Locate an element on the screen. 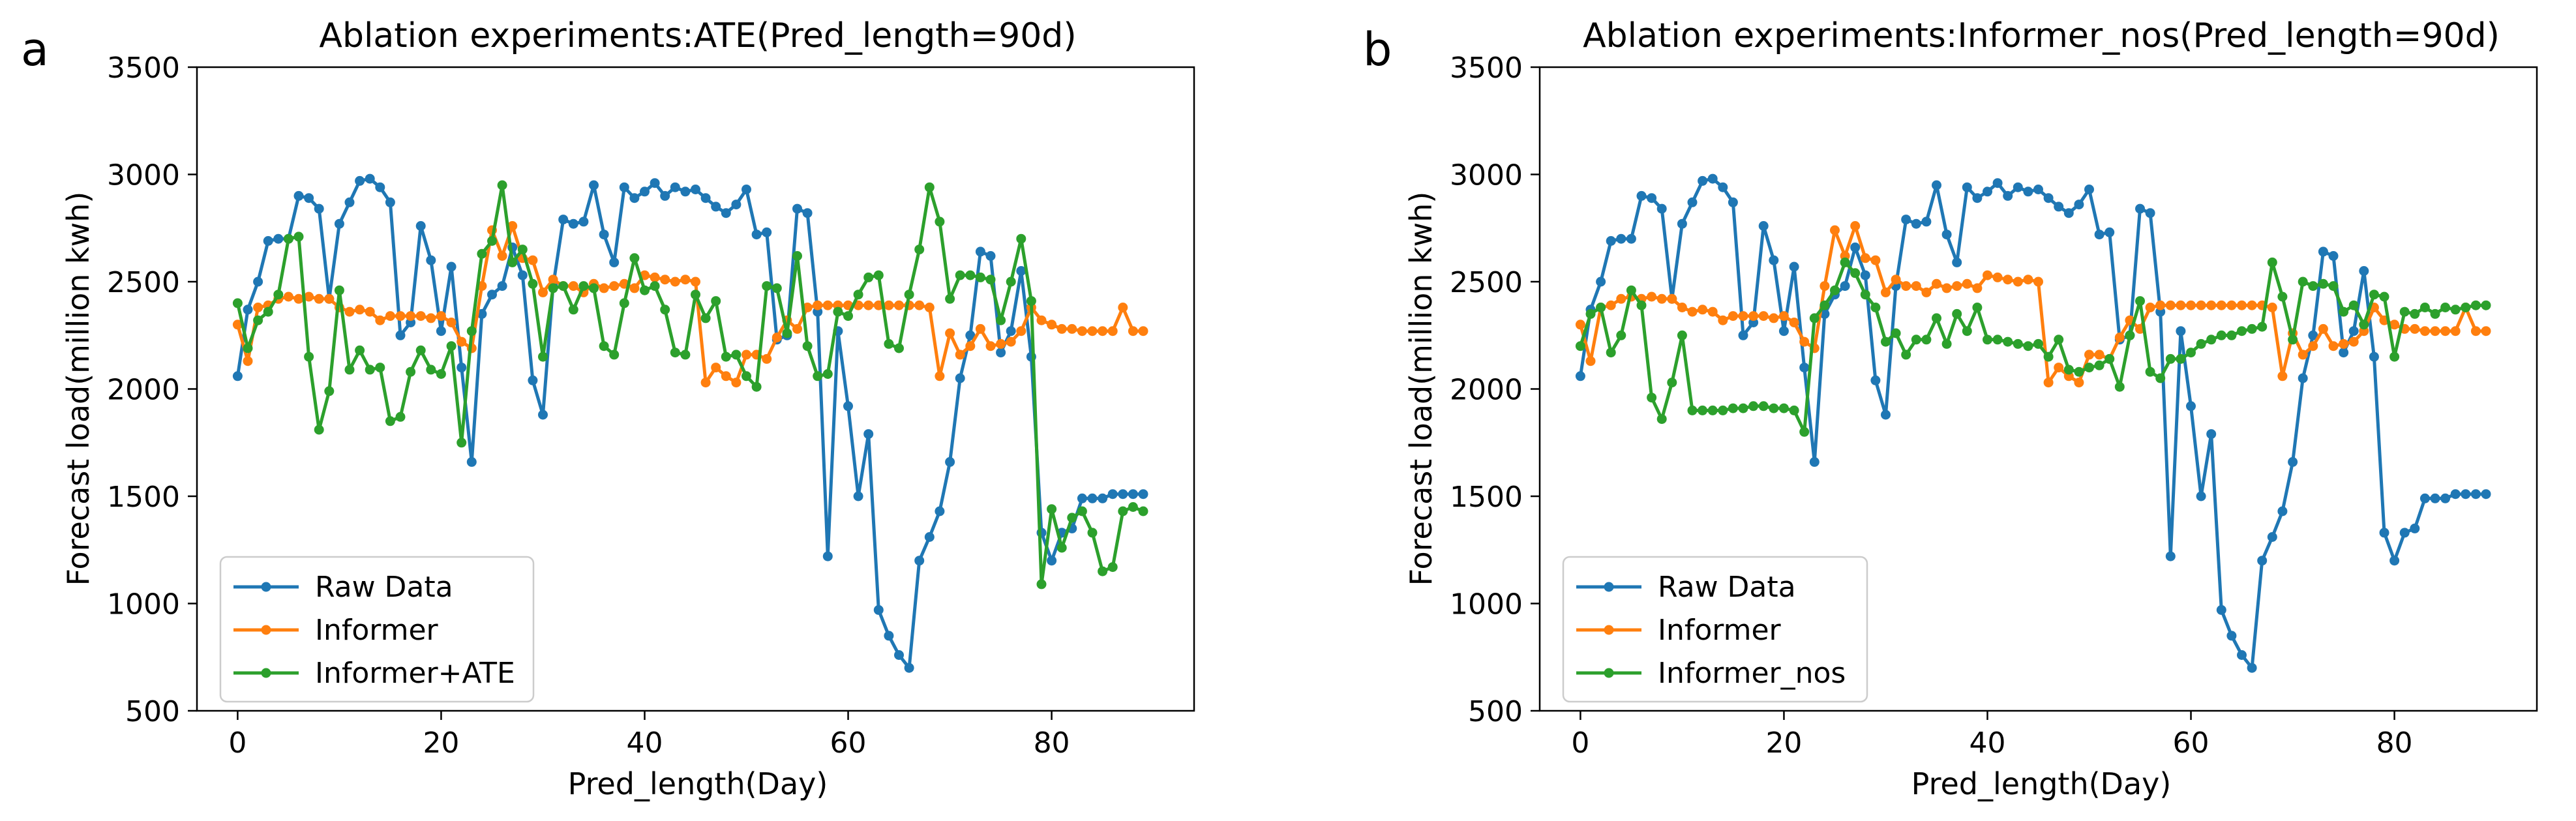  y-tick-label: 2500 is located at coordinates (143, 282).